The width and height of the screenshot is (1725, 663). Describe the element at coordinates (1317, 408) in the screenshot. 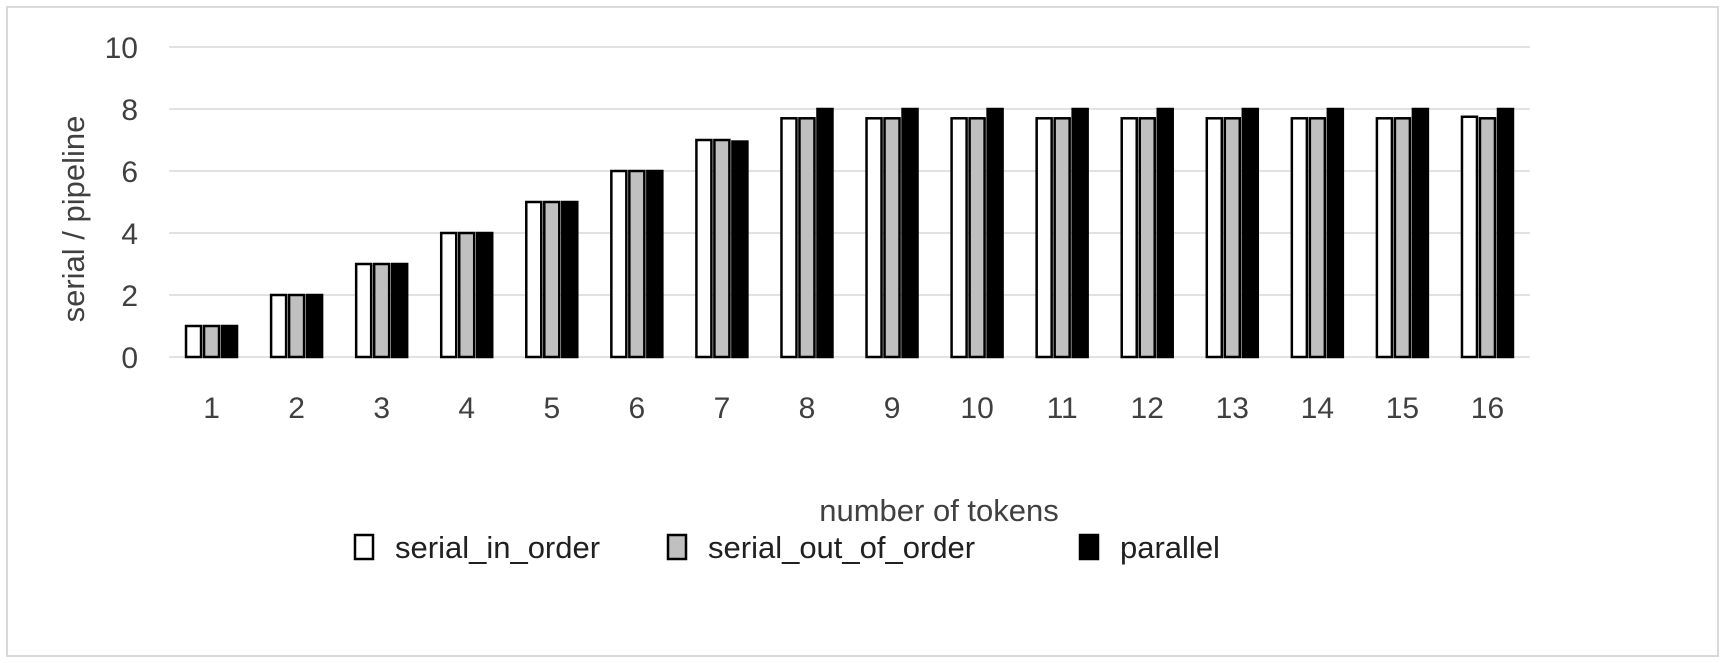

I see `x-tick-label: 14` at that location.